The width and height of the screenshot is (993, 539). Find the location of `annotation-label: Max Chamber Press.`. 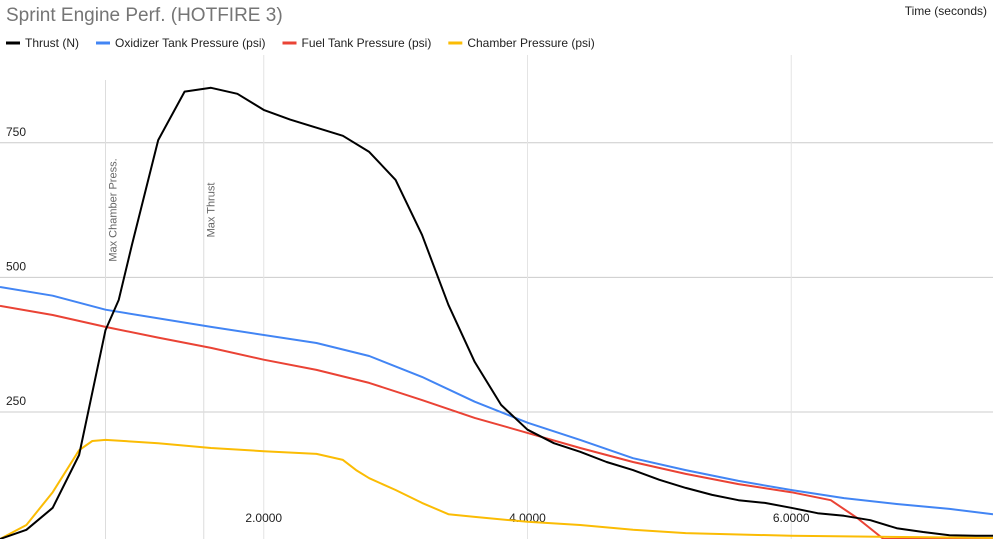

annotation-label: Max Chamber Press. is located at coordinates (113, 209).